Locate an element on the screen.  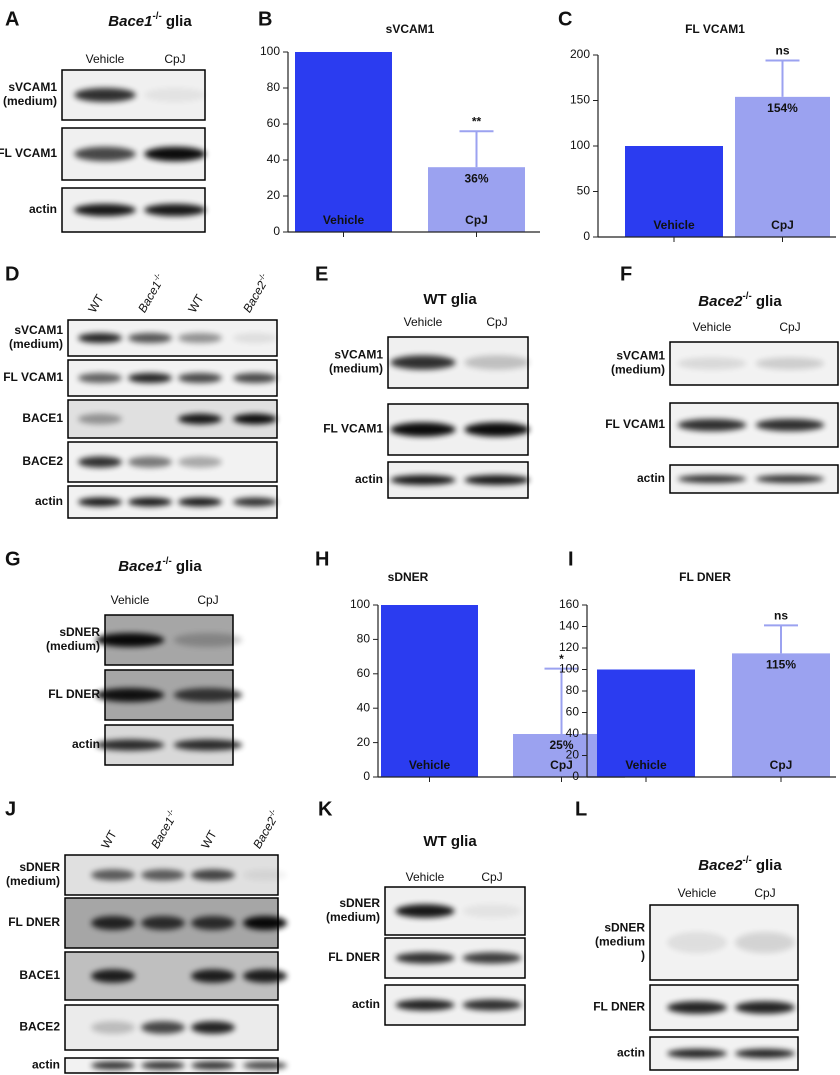
panel-letter: G is located at coordinates (13, 559).